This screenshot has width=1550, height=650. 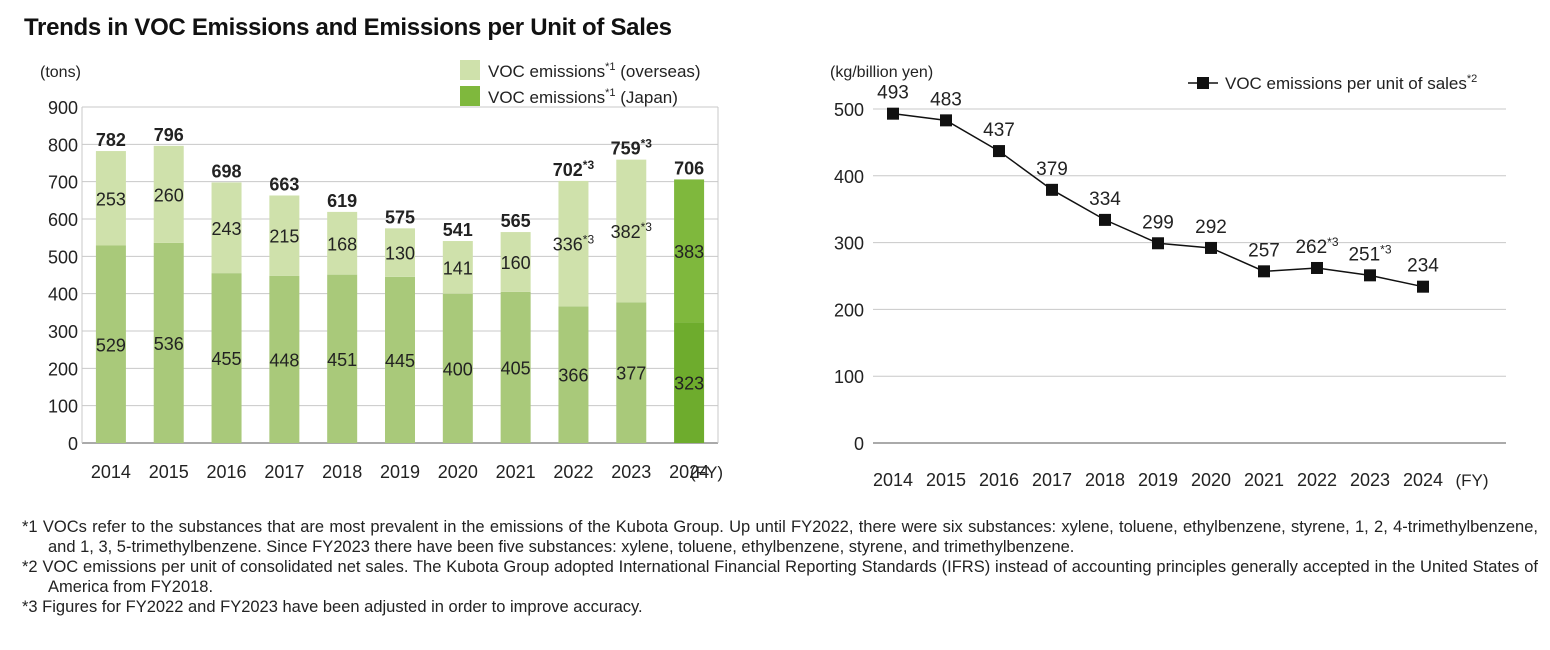 What do you see at coordinates (631, 374) in the screenshot?
I see `data-label-japan: 377` at bounding box center [631, 374].